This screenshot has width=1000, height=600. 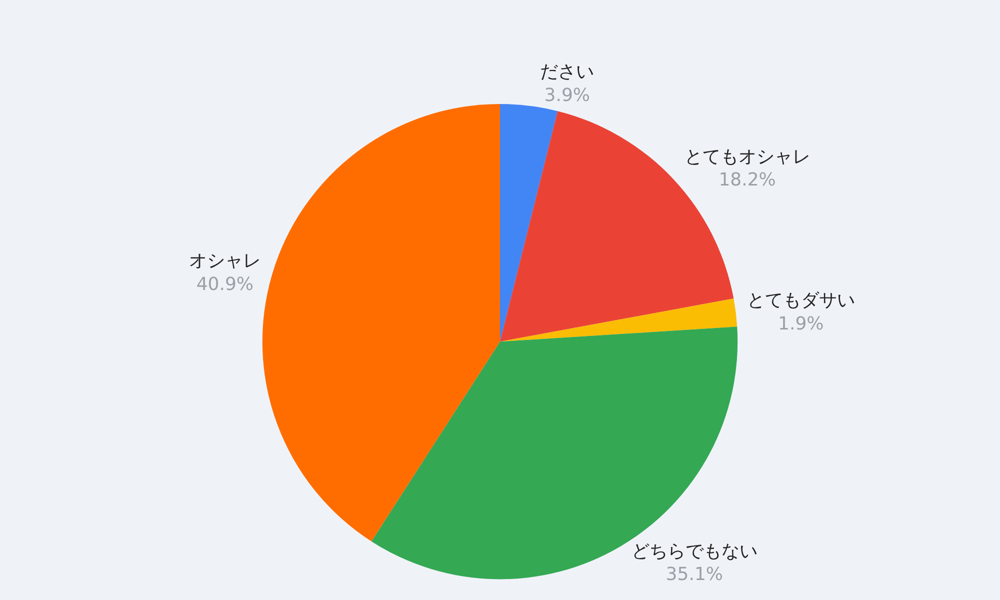 What do you see at coordinates (567, 95) in the screenshot?
I see `data-label: 3.9%` at bounding box center [567, 95].